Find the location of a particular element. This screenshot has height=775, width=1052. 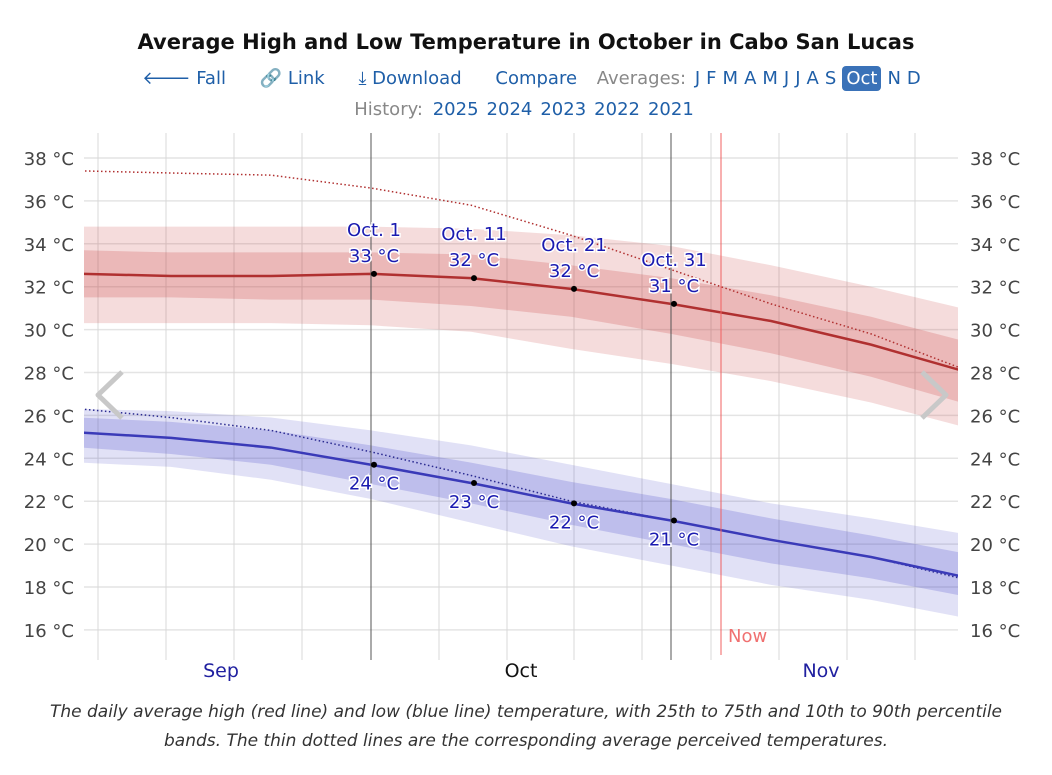

annotation-low: 21 °C is located at coordinates (674, 540).